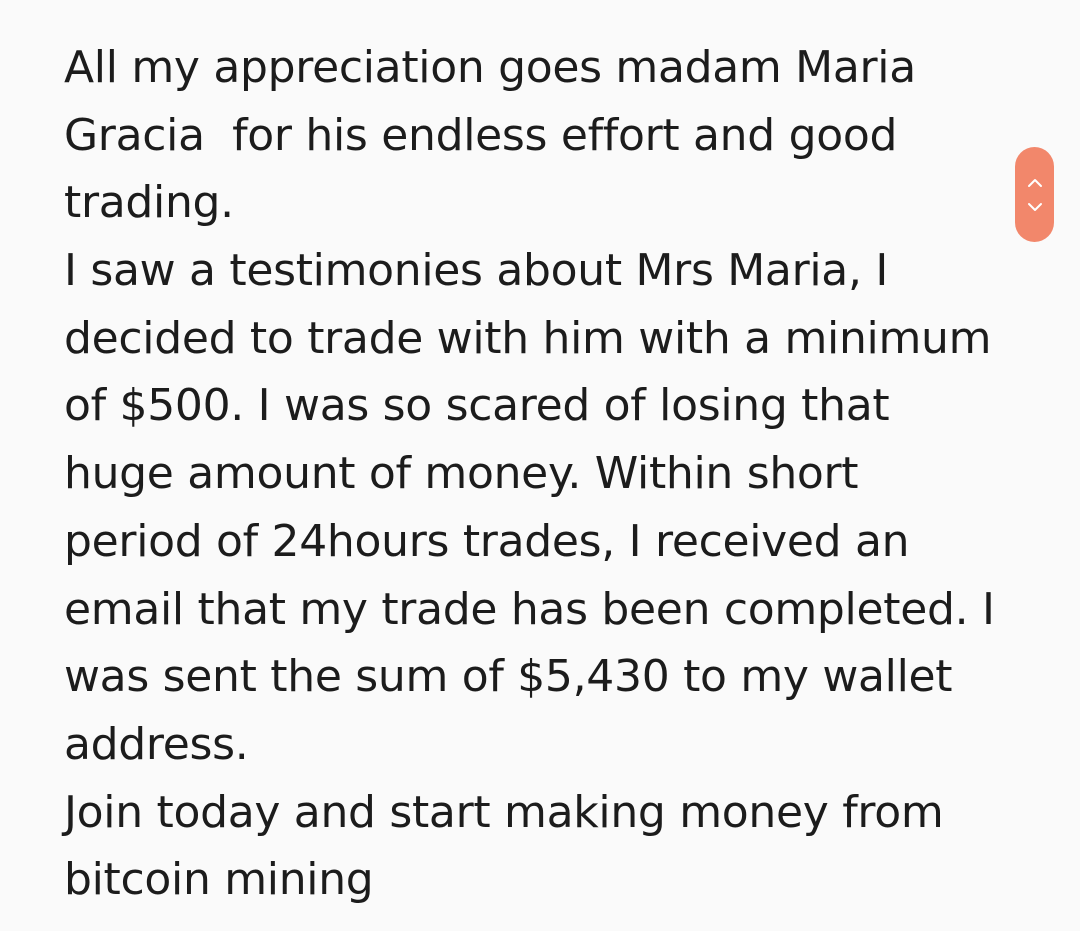 The height and width of the screenshot is (931, 1080). What do you see at coordinates (481, 135) in the screenshot?
I see `message-line: Gracia for his endless effort and good` at bounding box center [481, 135].